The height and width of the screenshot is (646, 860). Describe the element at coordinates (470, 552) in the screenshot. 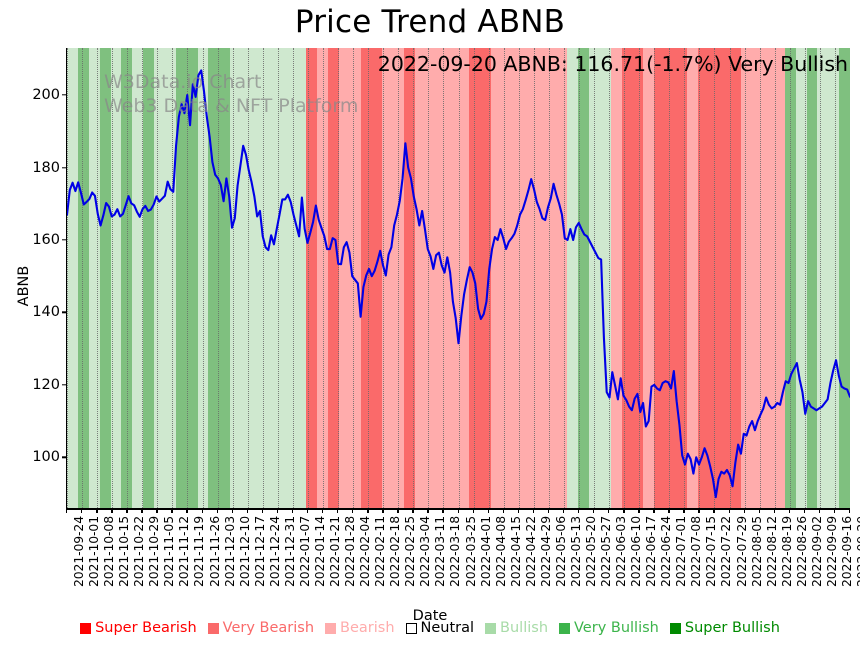

I see `x-axis-tick-label: 2022-03-25` at that location.